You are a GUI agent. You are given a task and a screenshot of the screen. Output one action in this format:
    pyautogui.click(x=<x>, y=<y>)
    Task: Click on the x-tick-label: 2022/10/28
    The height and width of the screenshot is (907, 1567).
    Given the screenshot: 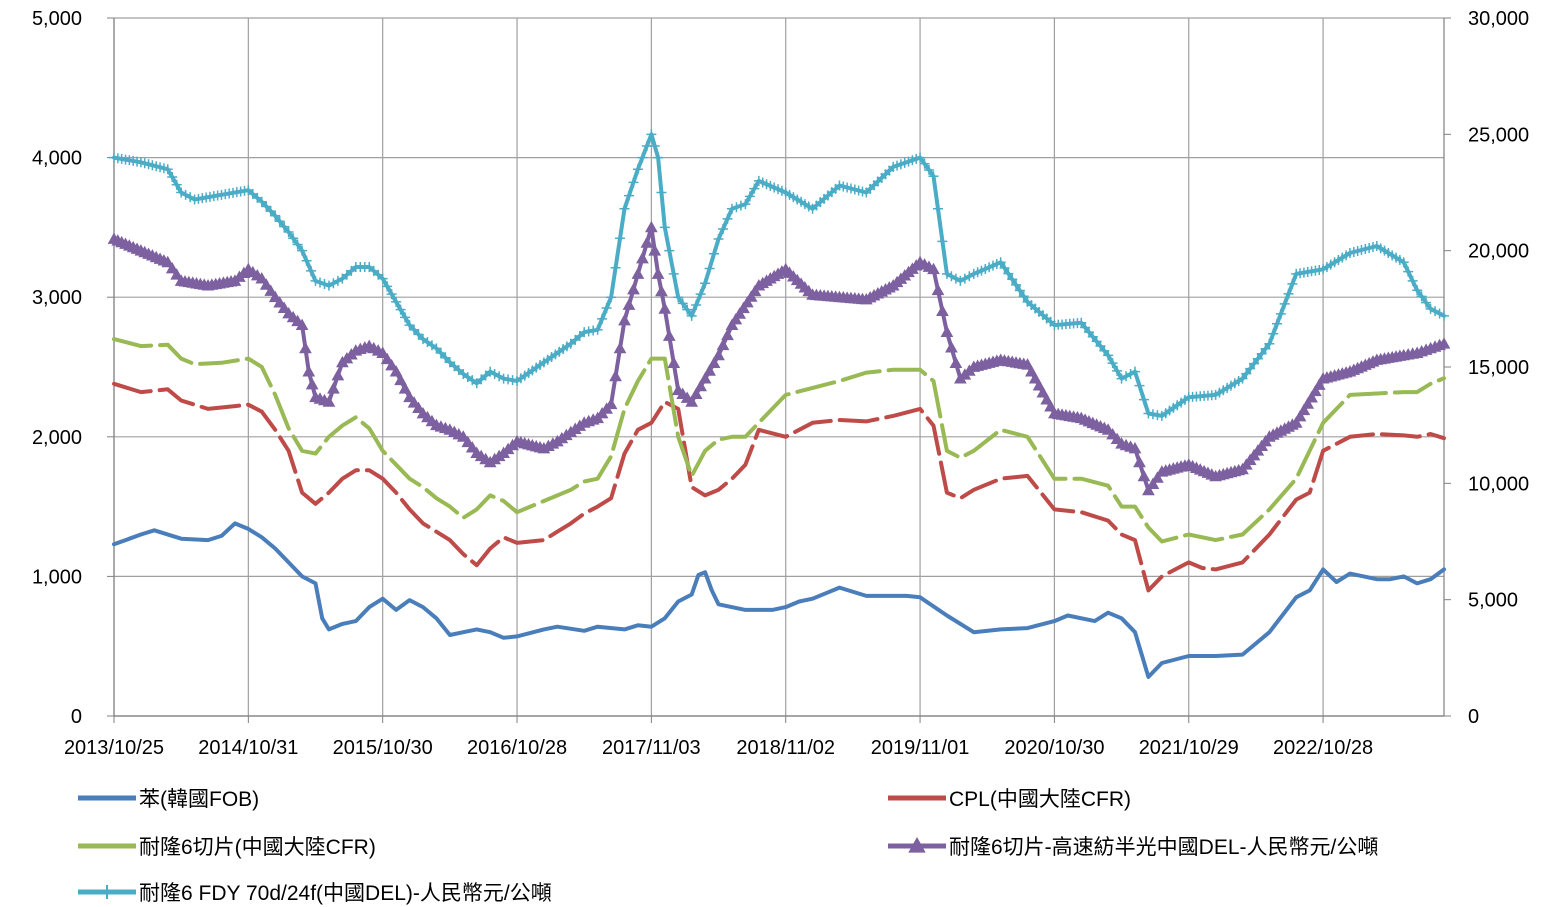 What is the action you would take?
    pyautogui.click(x=1323, y=748)
    